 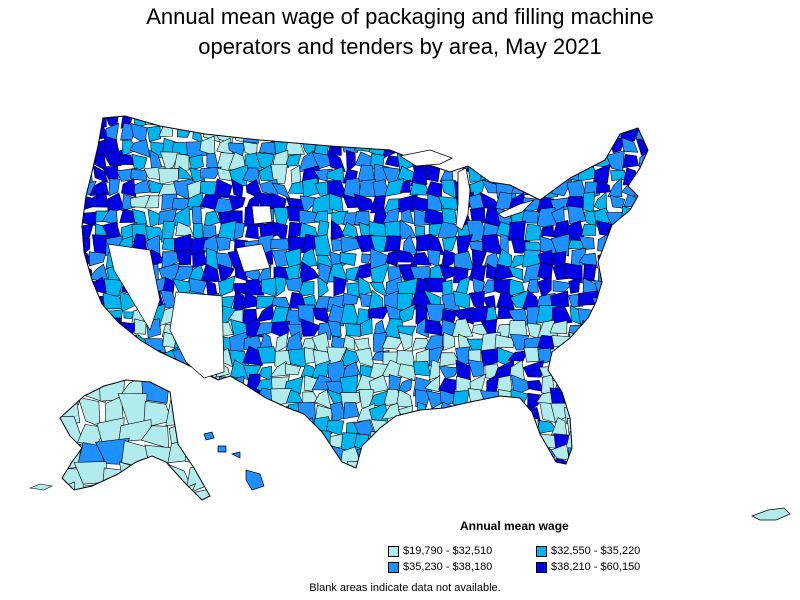 I want to click on legend-label-2: $32,550 - $35,220, so click(x=596, y=551).